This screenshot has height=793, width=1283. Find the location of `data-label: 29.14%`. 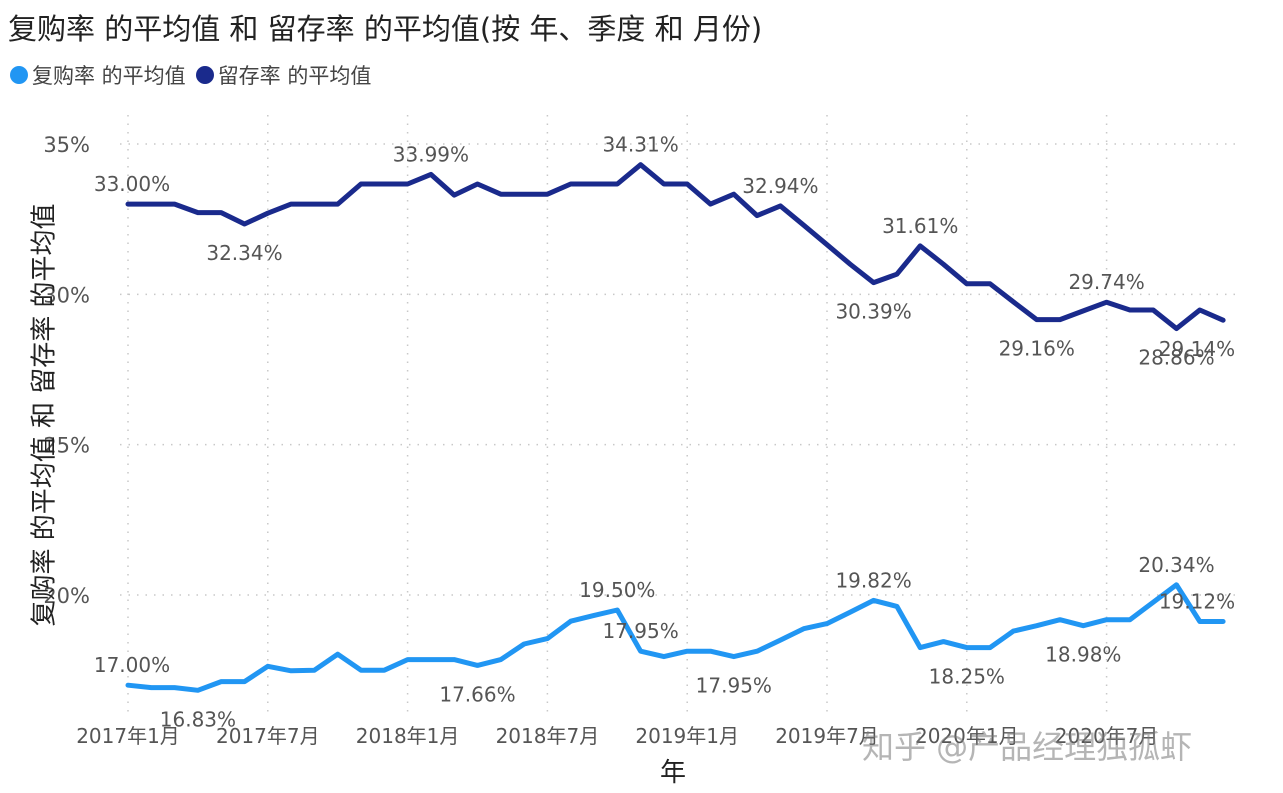

data-label: 29.14% is located at coordinates (1197, 349).